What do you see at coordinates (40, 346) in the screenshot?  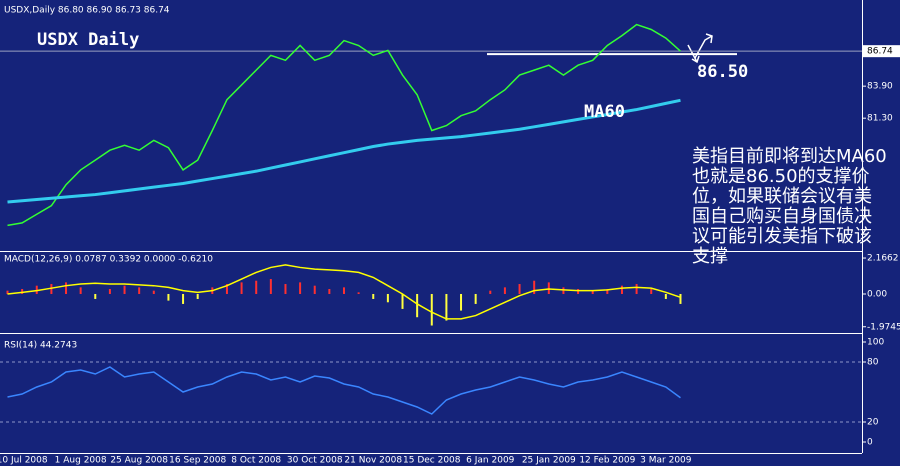 I see `panel-title: RSI(14) 44.2743` at bounding box center [40, 346].